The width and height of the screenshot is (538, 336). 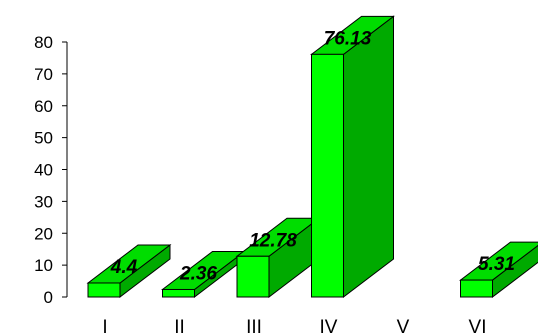 I want to click on category-label-IV: IV, so click(x=329, y=326).